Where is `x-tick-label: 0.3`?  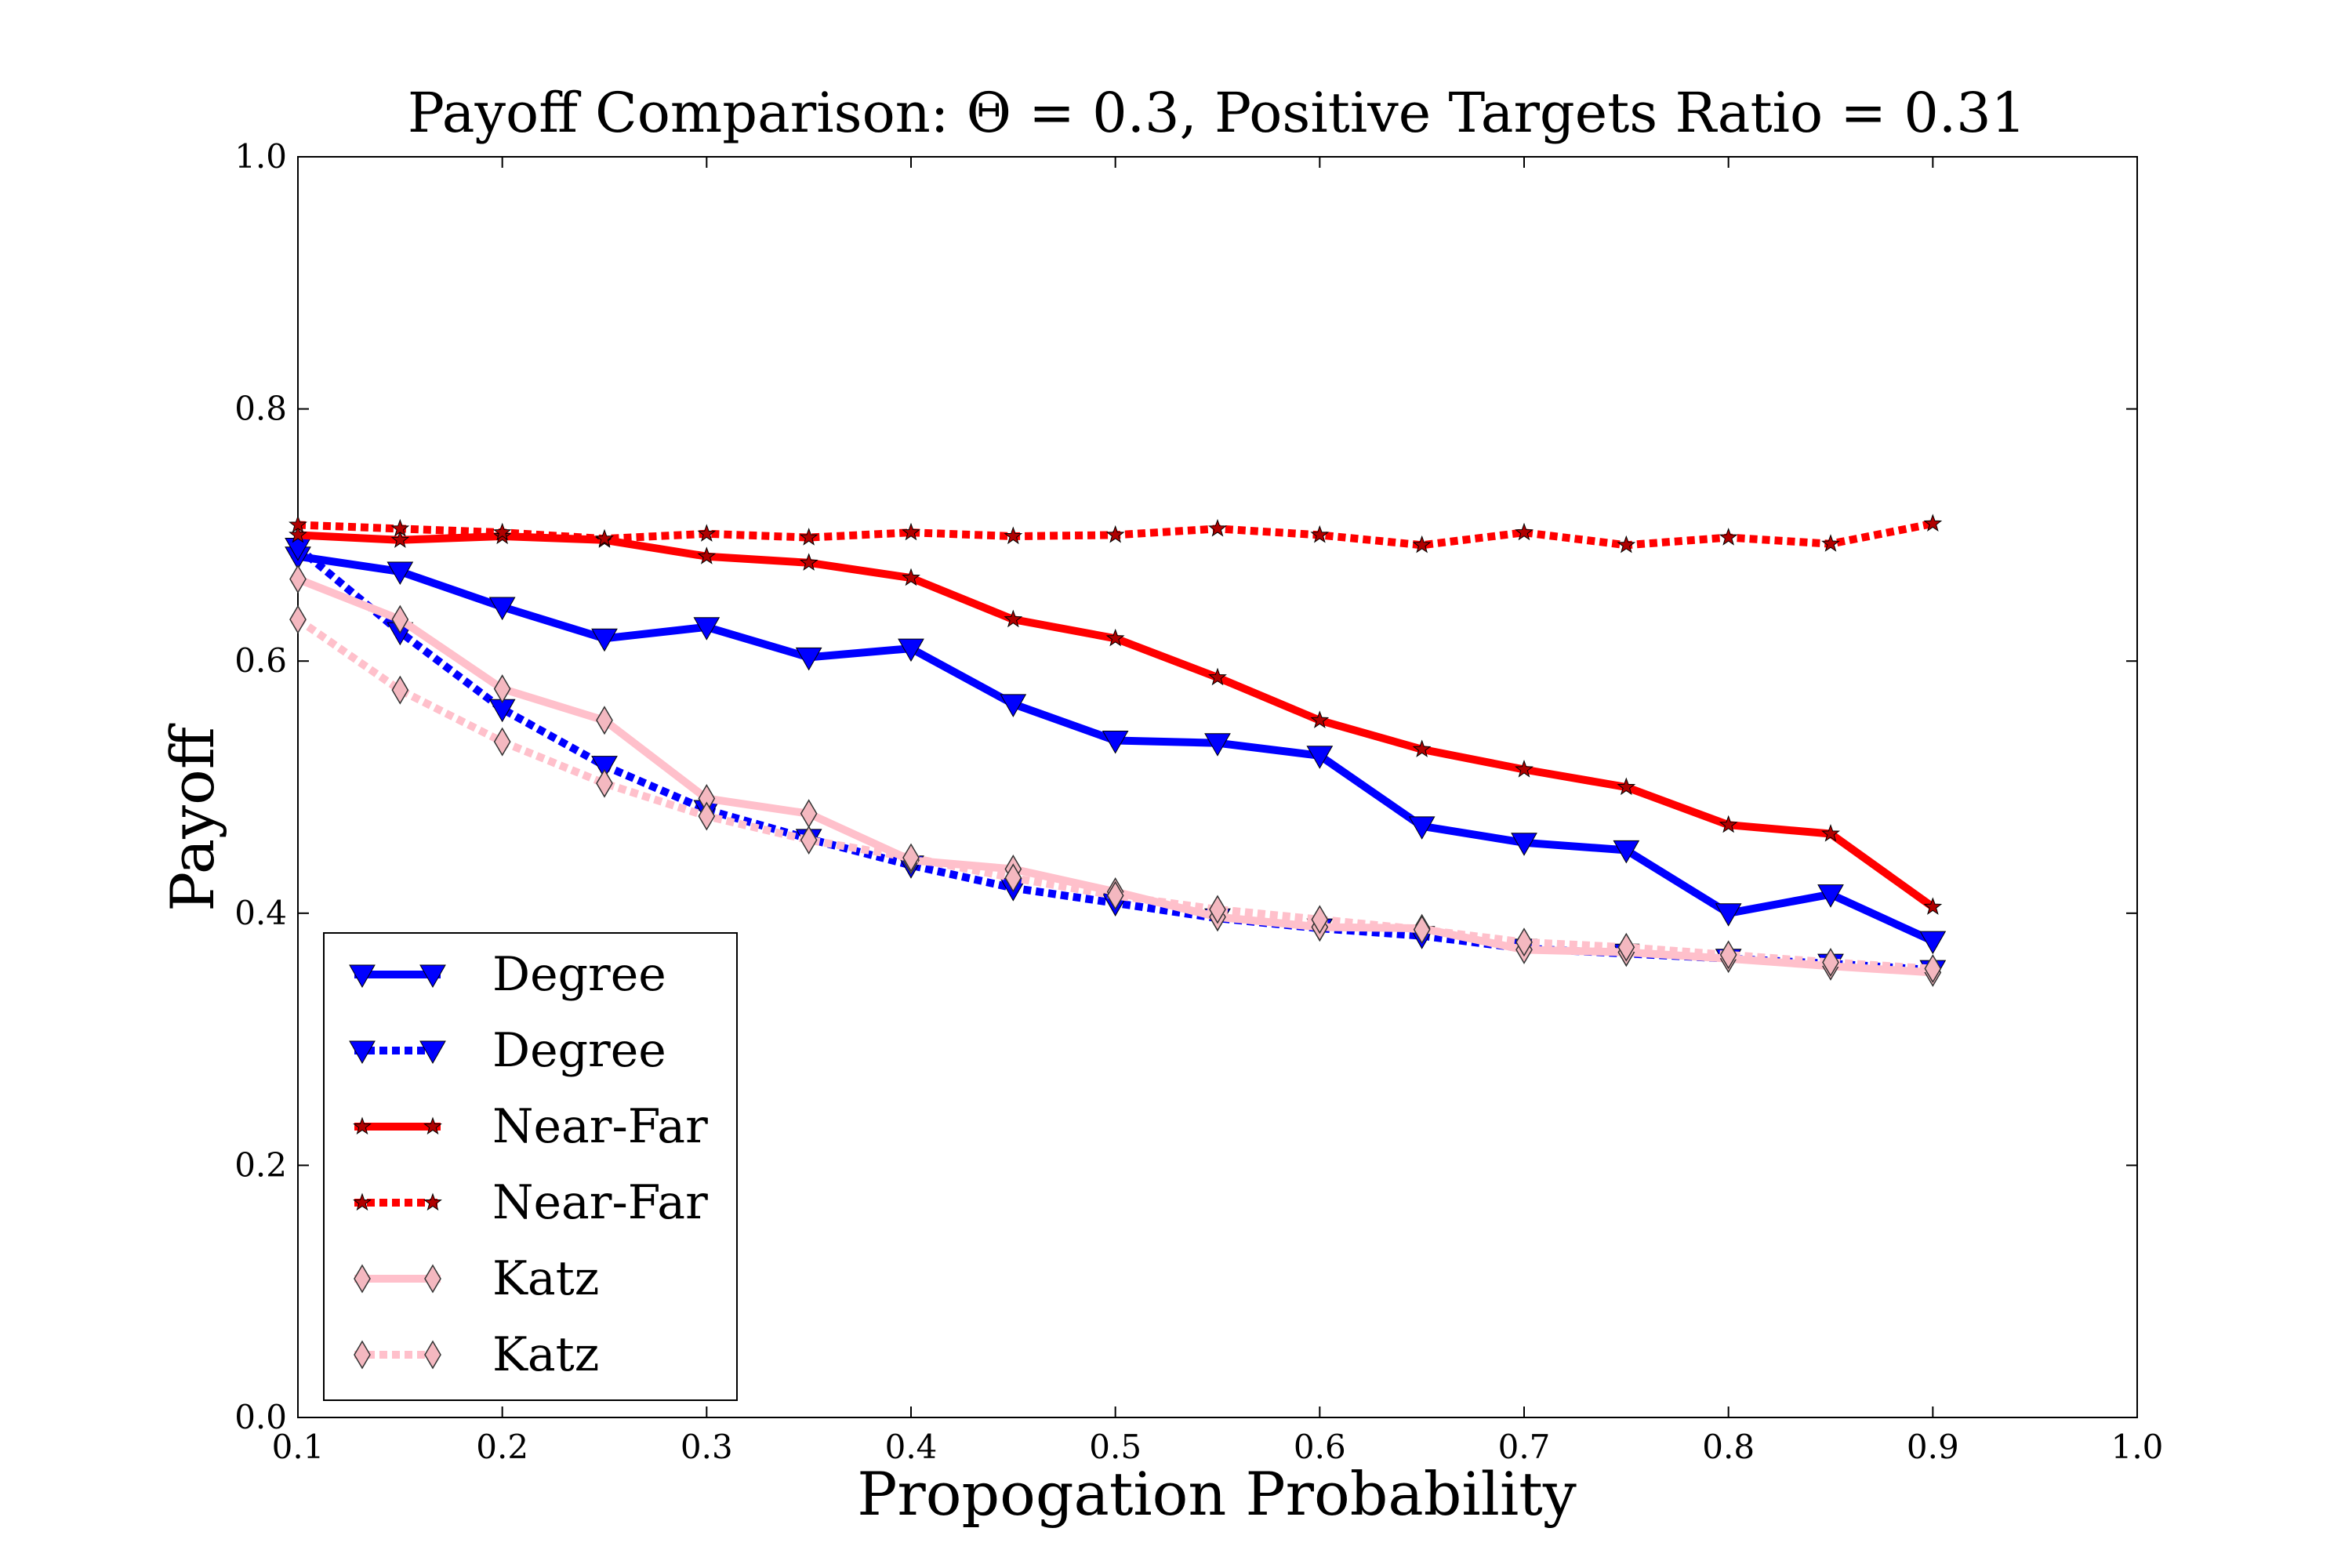
x-tick-label: 0.3 is located at coordinates (707, 1447).